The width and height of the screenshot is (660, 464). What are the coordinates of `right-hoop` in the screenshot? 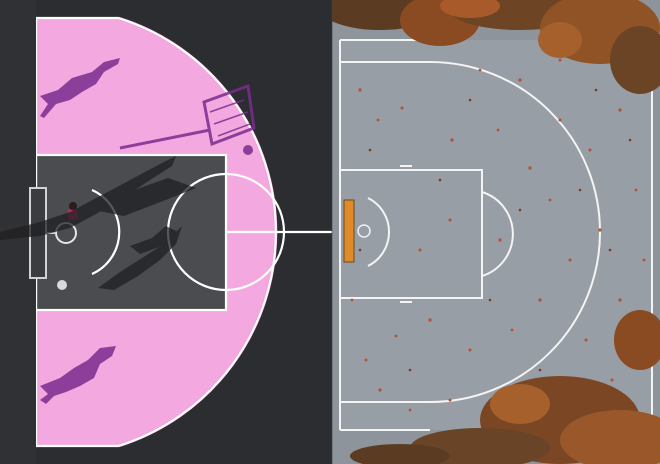 It's located at (357, 231).